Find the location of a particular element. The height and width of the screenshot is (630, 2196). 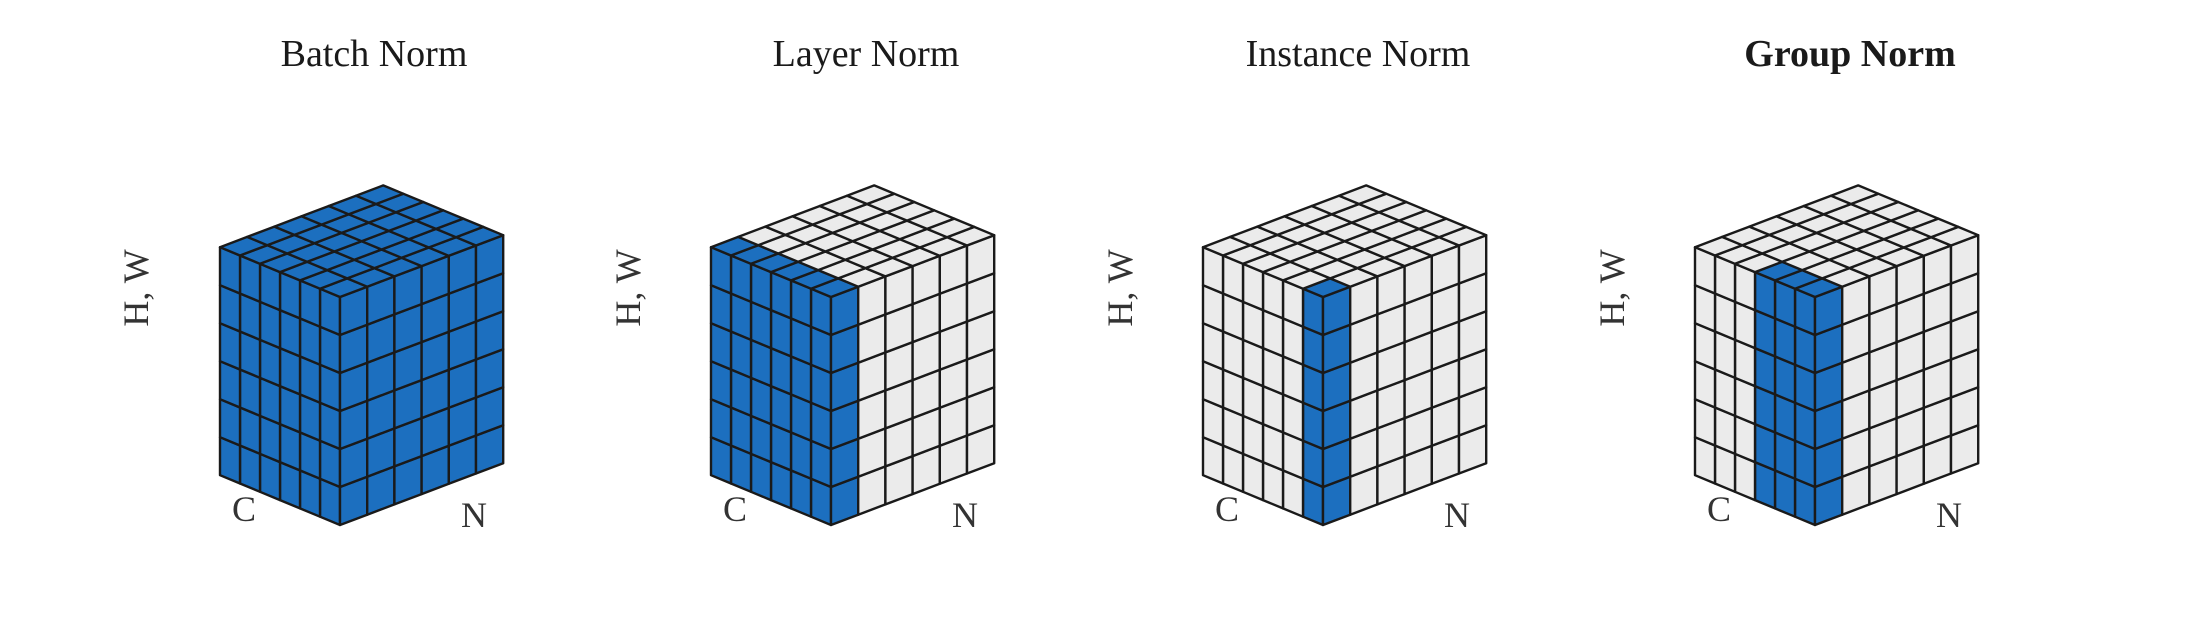

panel-batch-norm: Batch Norm H, W C N is located at coordinates (310, 284).